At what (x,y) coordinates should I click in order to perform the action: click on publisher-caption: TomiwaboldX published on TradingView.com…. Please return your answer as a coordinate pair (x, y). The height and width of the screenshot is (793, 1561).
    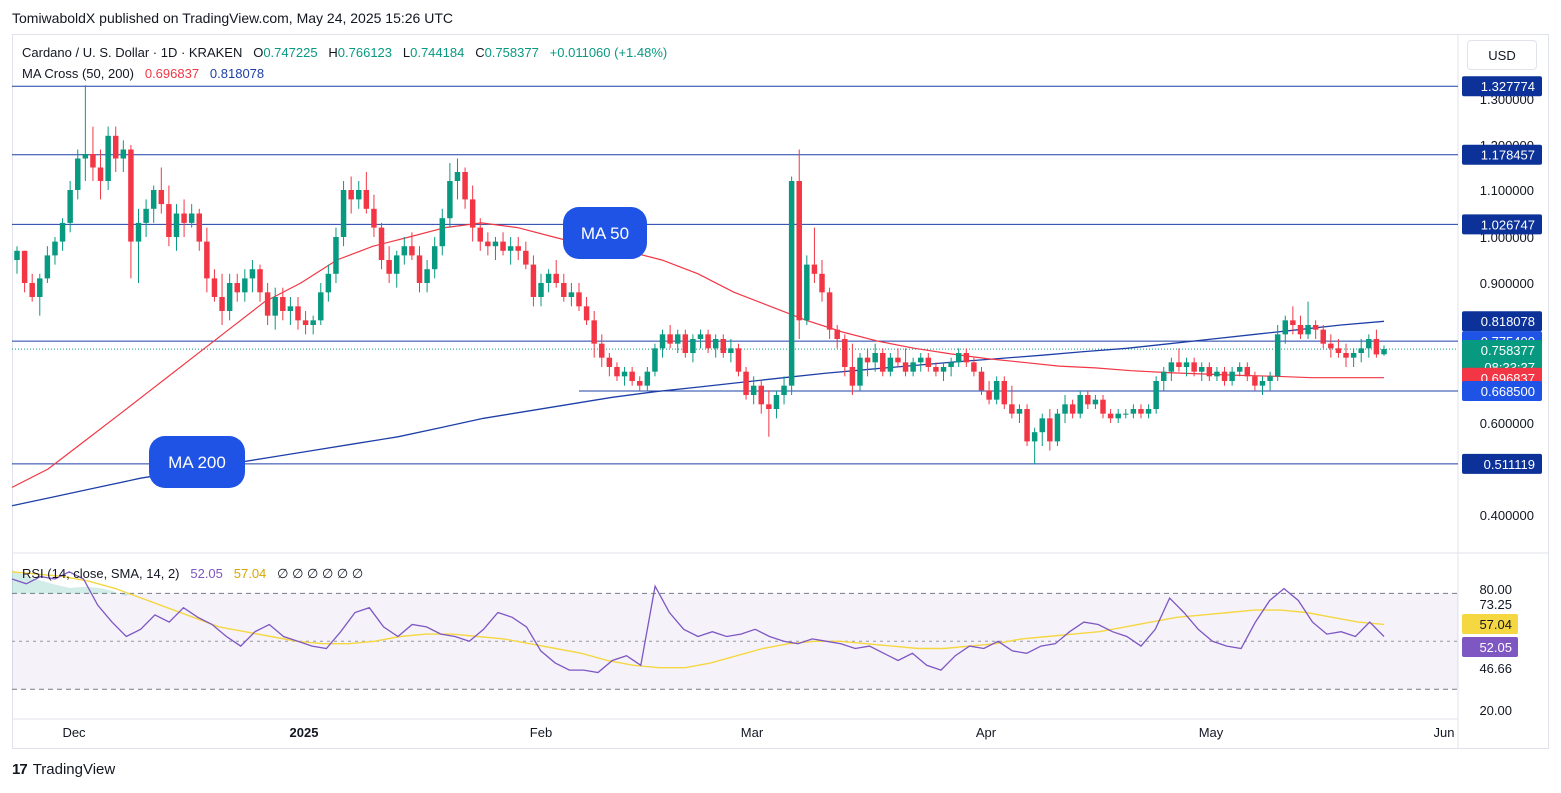
    Looking at the image, I should click on (232, 18).